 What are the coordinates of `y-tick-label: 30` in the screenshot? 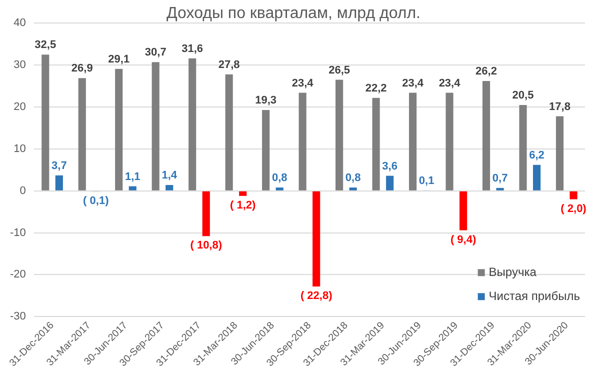 It's located at (20, 65).